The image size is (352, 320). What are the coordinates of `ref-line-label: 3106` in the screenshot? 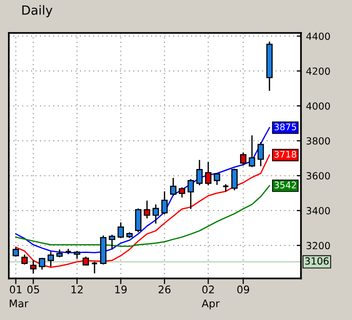 It's located at (317, 261).